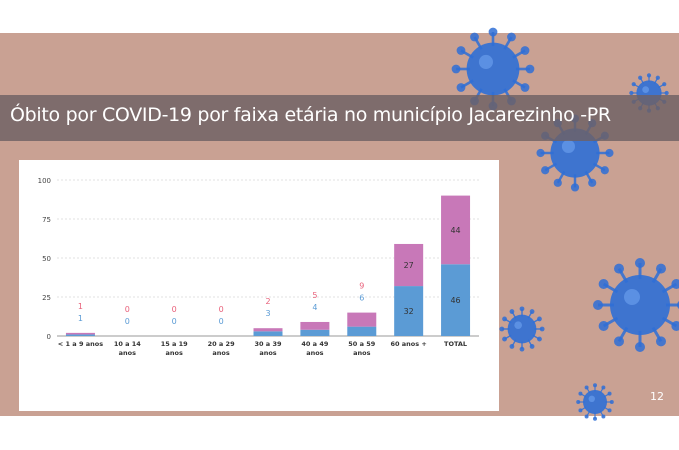  What do you see at coordinates (314, 295) in the screenshot?
I see `data-label: 5` at bounding box center [314, 295].